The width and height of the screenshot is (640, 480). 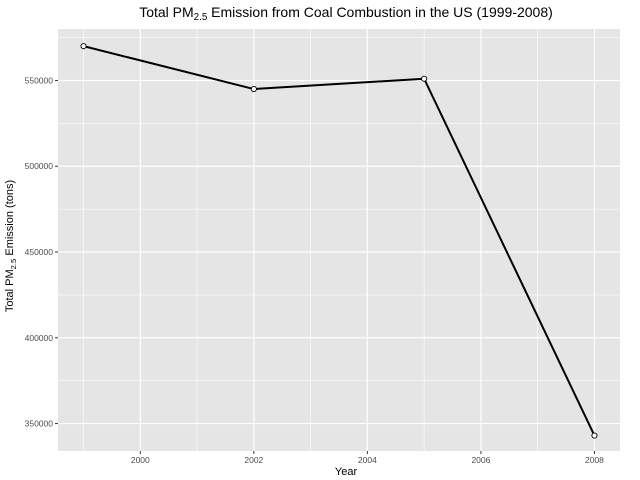 I want to click on data-point-1999, so click(x=83, y=46).